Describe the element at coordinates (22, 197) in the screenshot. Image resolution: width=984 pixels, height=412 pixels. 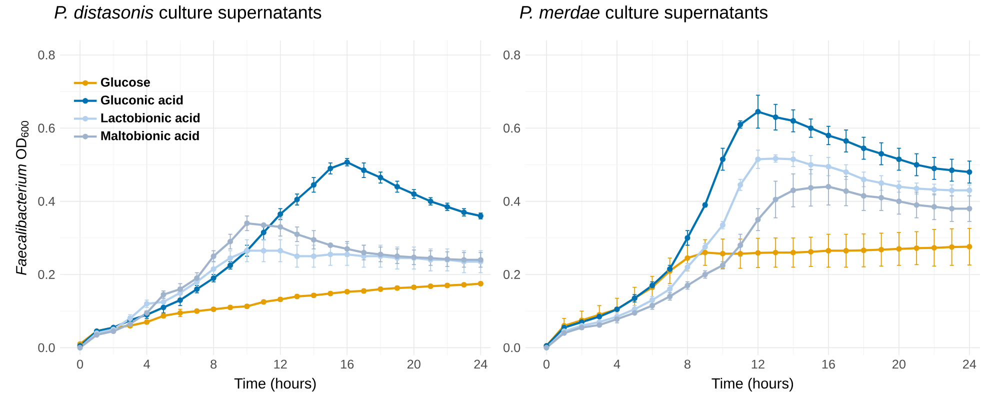
I see `y-axis-title: Faecalibacterium OD$_{600}$` at that location.